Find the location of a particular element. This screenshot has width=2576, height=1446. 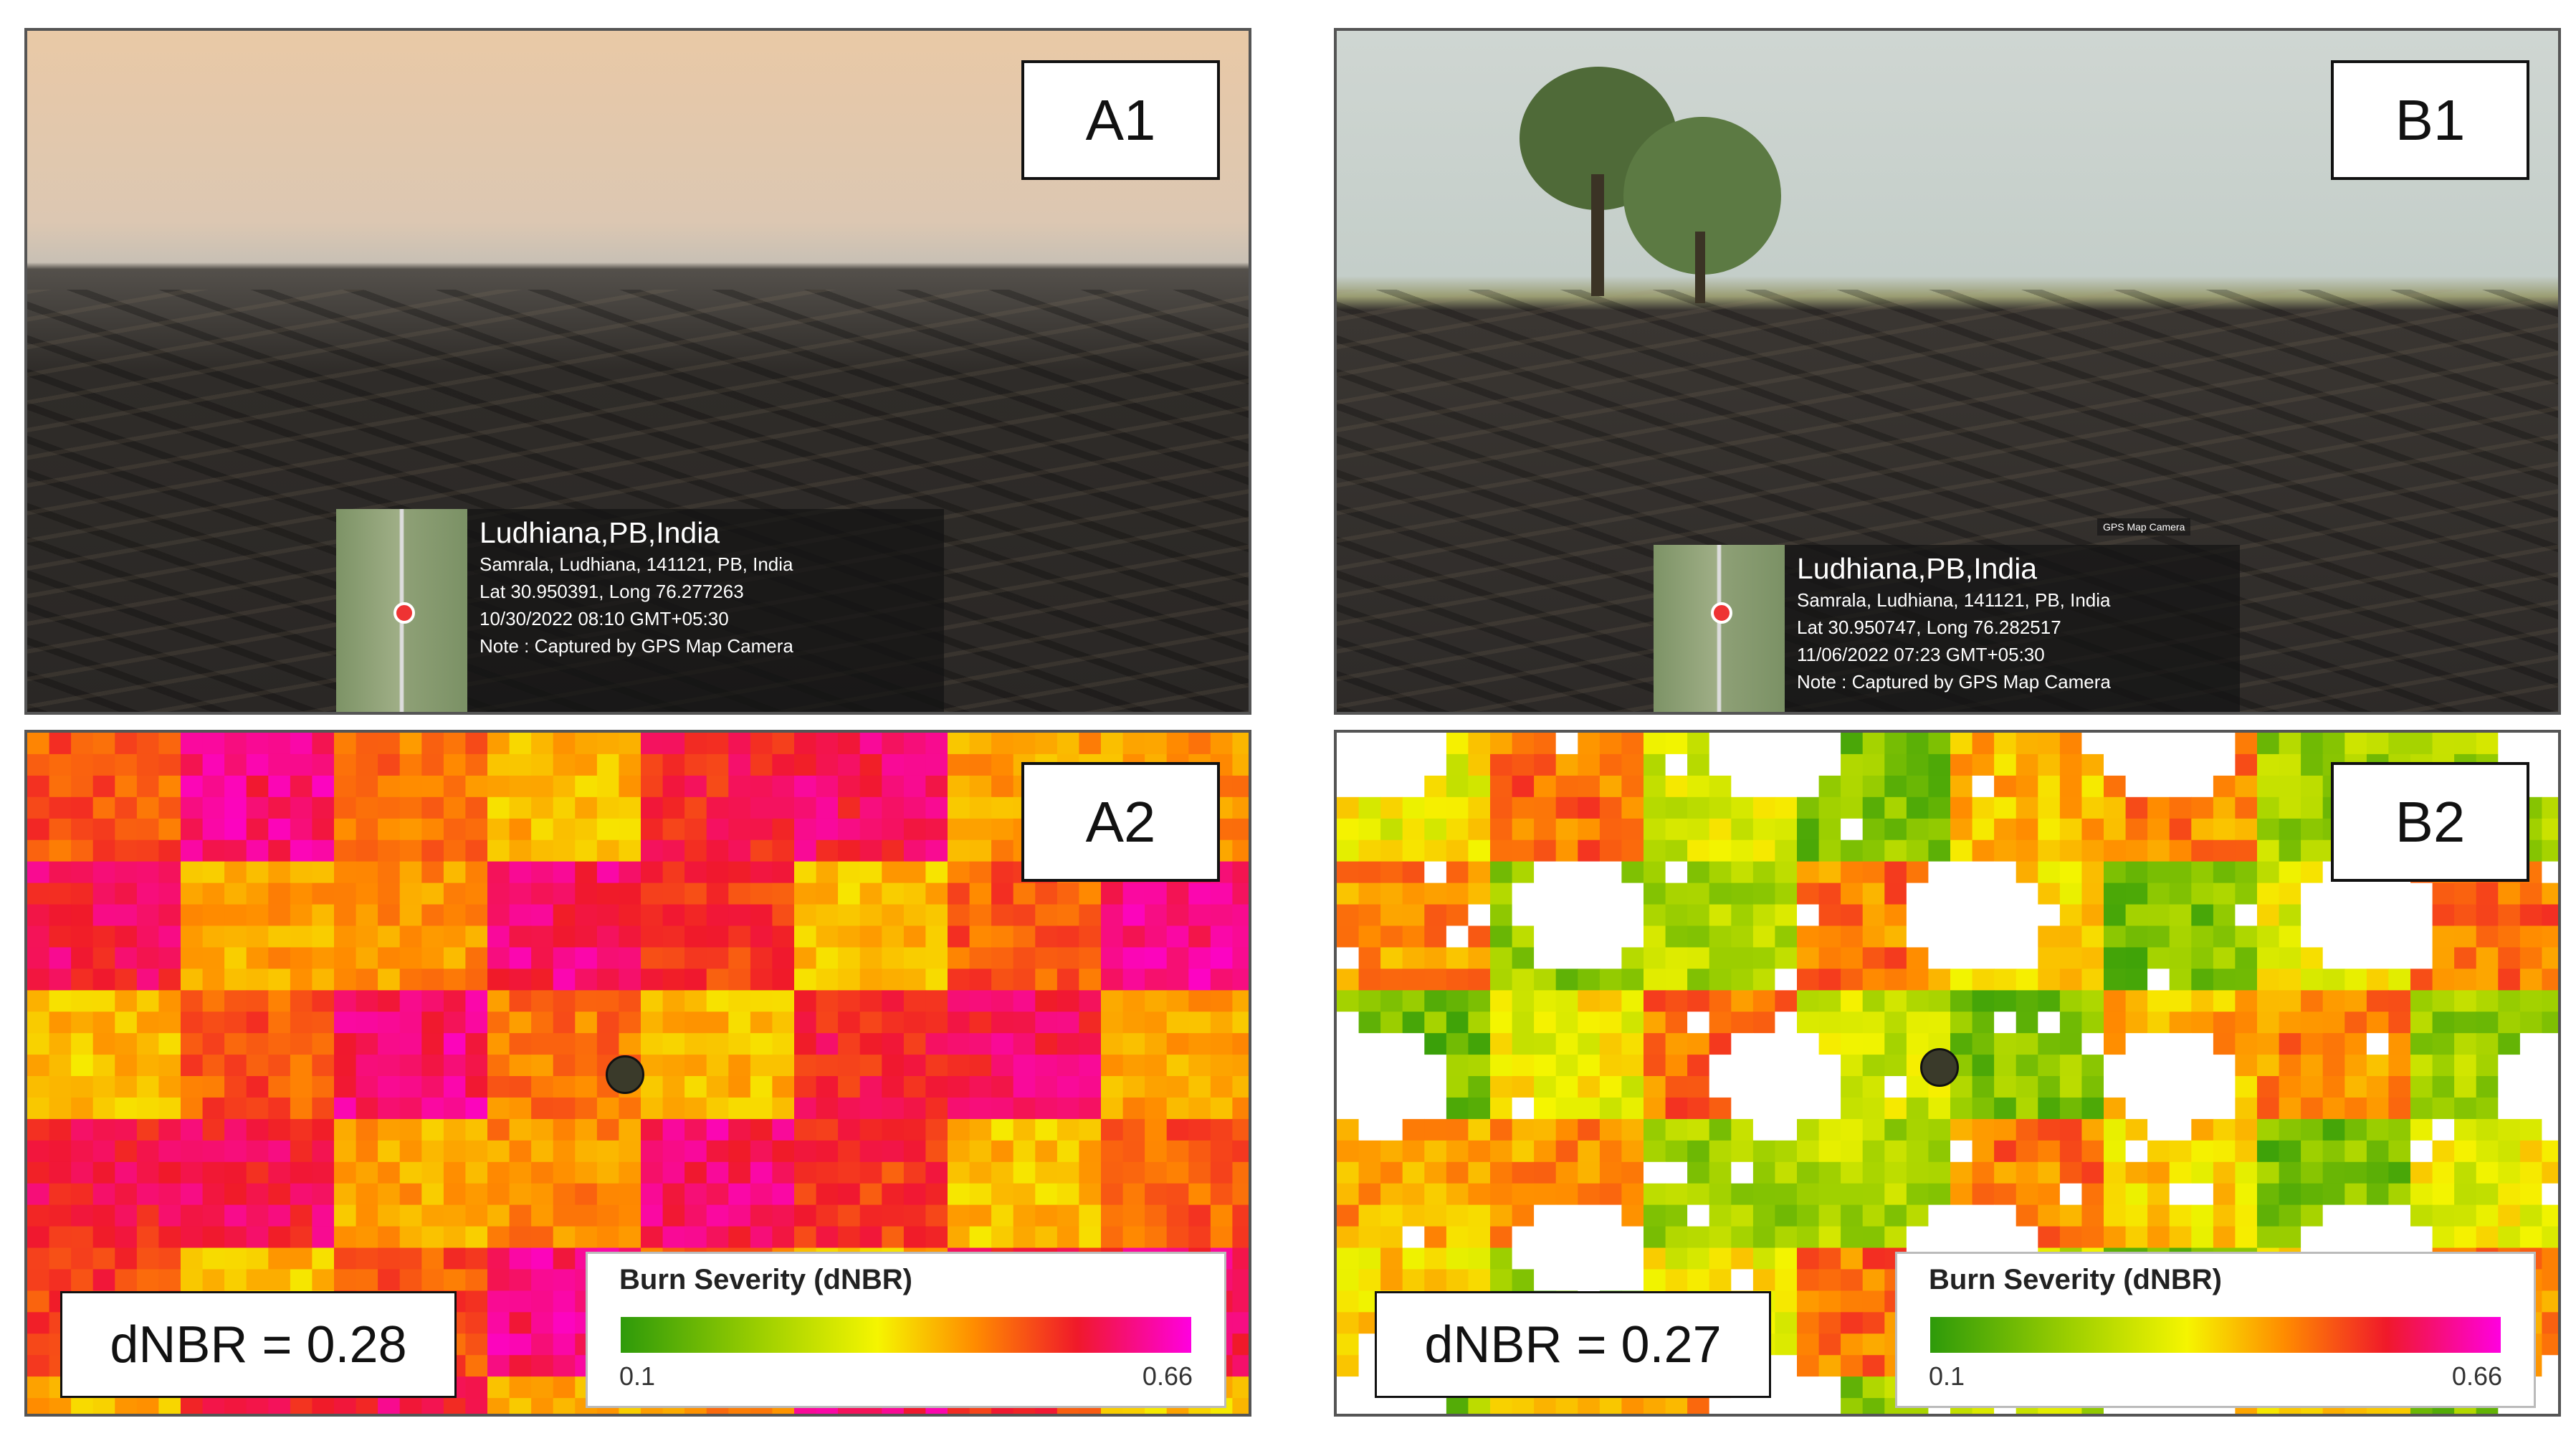

color-ramp is located at coordinates (2215, 1335).